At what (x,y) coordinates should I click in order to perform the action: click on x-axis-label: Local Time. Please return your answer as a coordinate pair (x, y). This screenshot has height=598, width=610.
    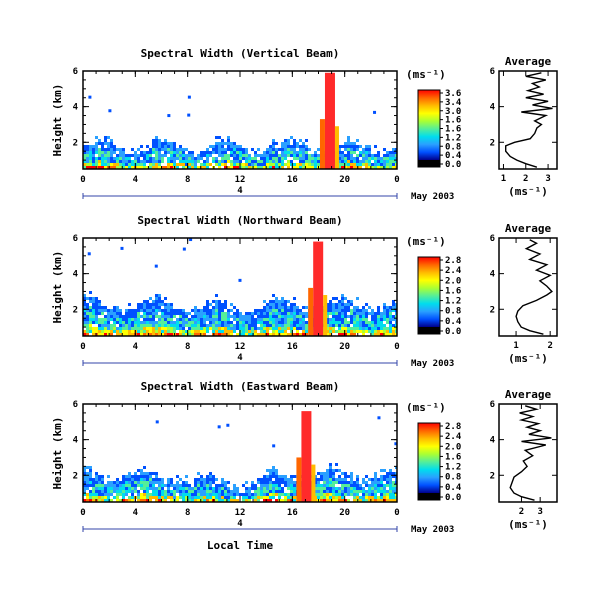
    Looking at the image, I should click on (240, 545).